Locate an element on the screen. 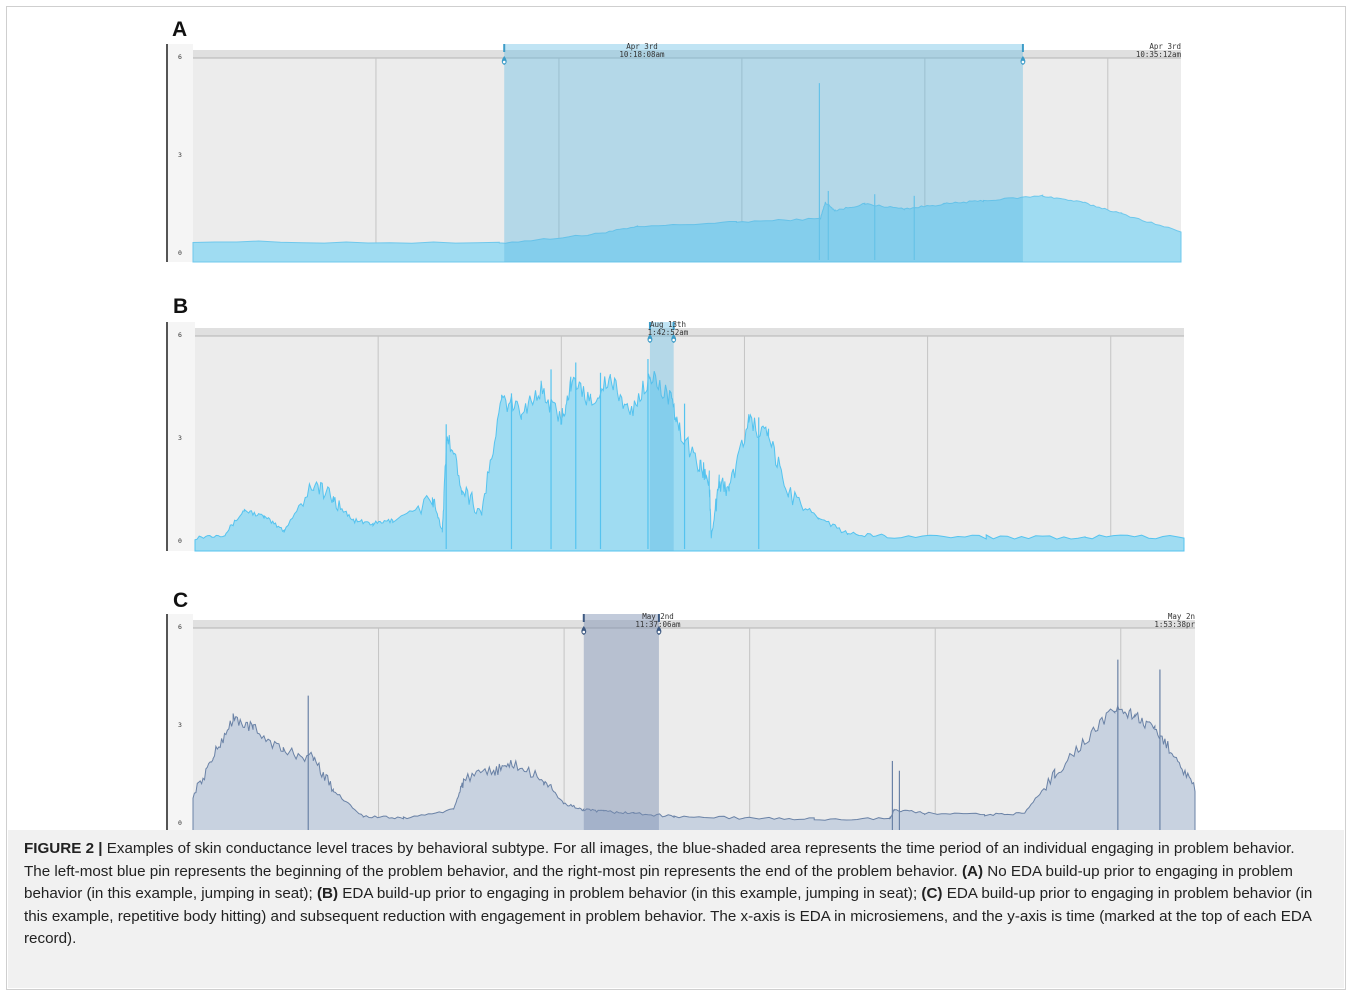  caption-b-tag: (B) is located at coordinates (327, 893).